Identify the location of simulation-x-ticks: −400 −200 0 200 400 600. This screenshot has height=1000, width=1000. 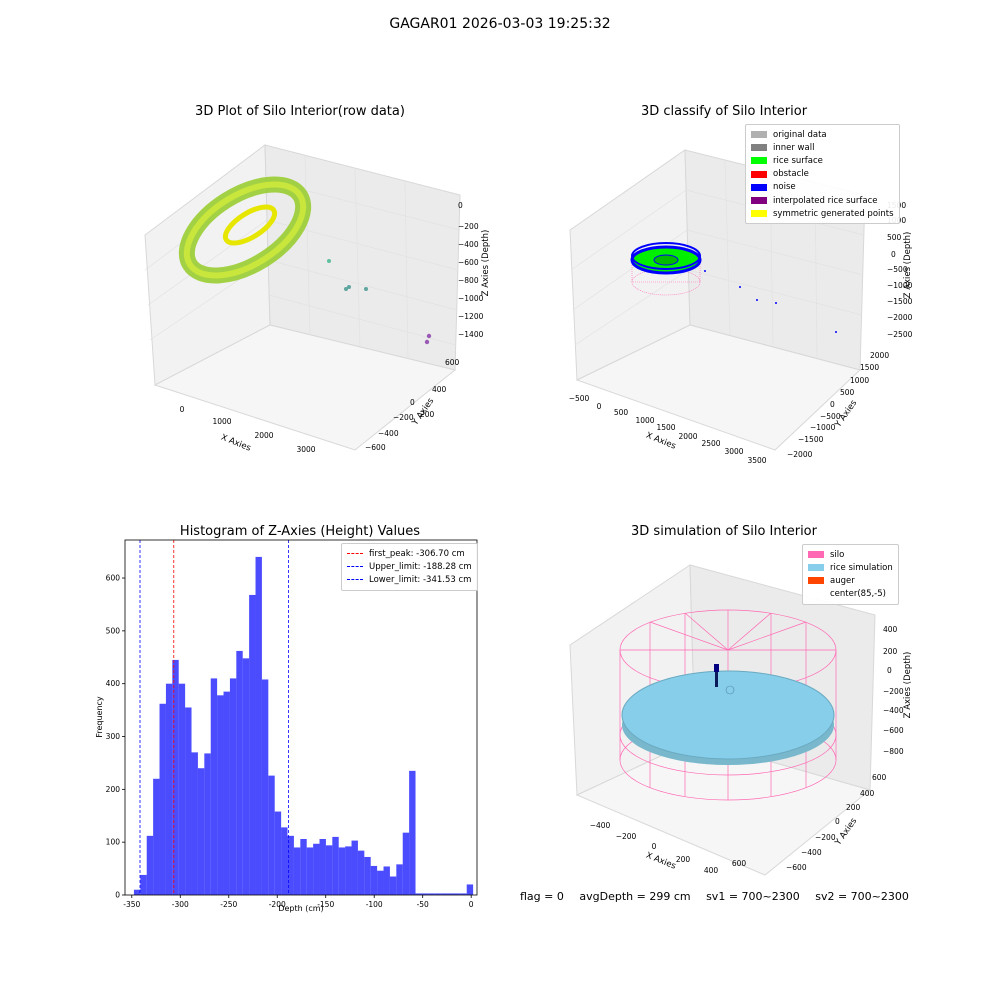
(668, 848).